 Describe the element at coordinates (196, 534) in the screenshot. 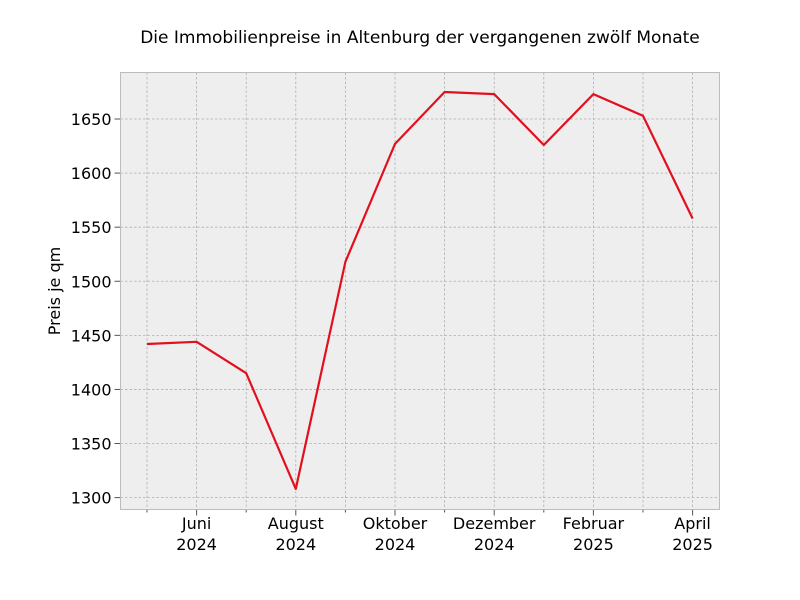

I see `x-tick-label: Juni 2024` at that location.